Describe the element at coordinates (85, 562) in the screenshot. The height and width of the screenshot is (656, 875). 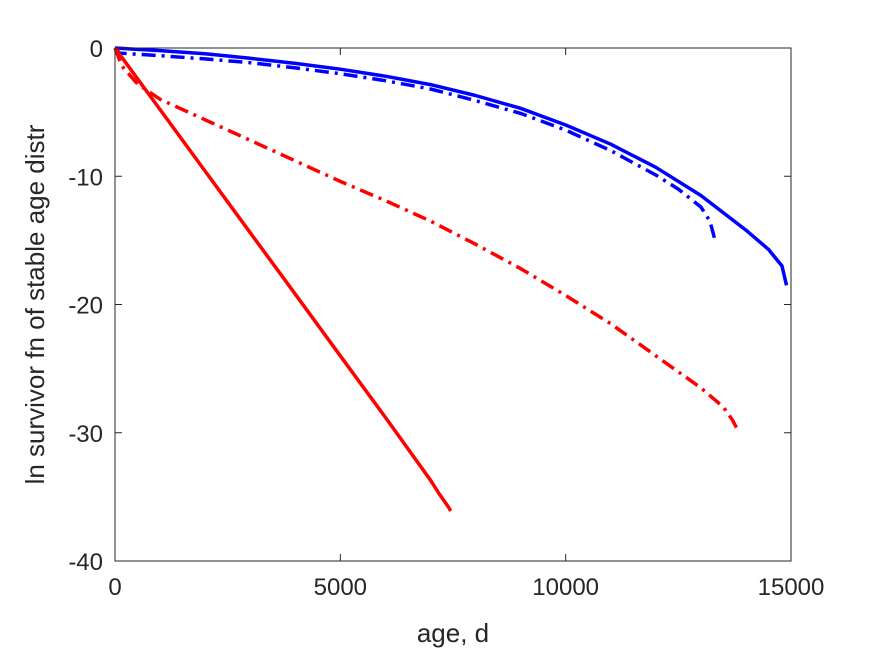
I see `y-tick-label: -40` at that location.